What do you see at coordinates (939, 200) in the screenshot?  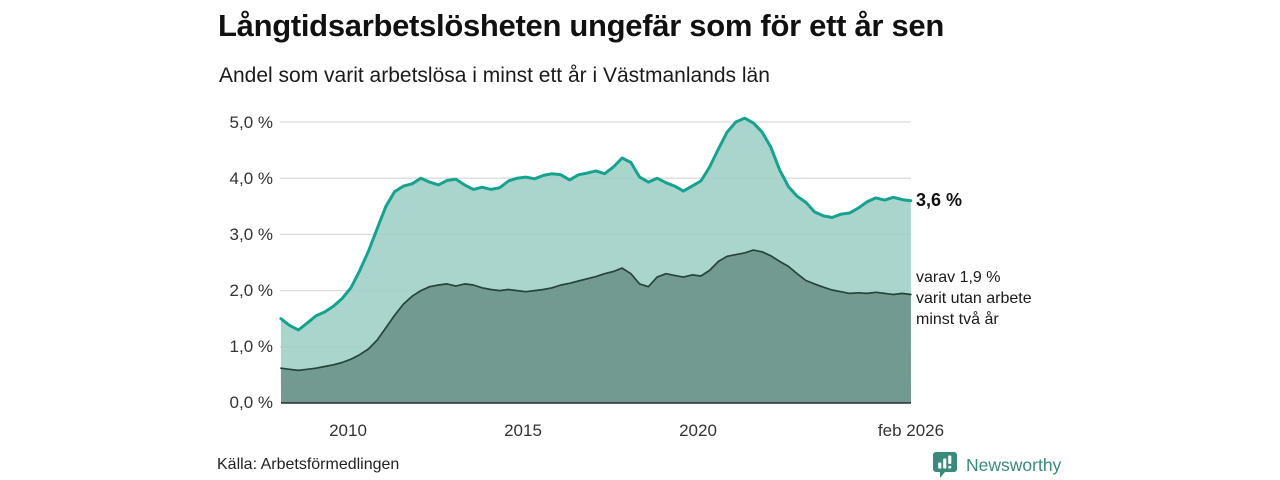 I see `series-end-label-total: 3,6 %` at bounding box center [939, 200].